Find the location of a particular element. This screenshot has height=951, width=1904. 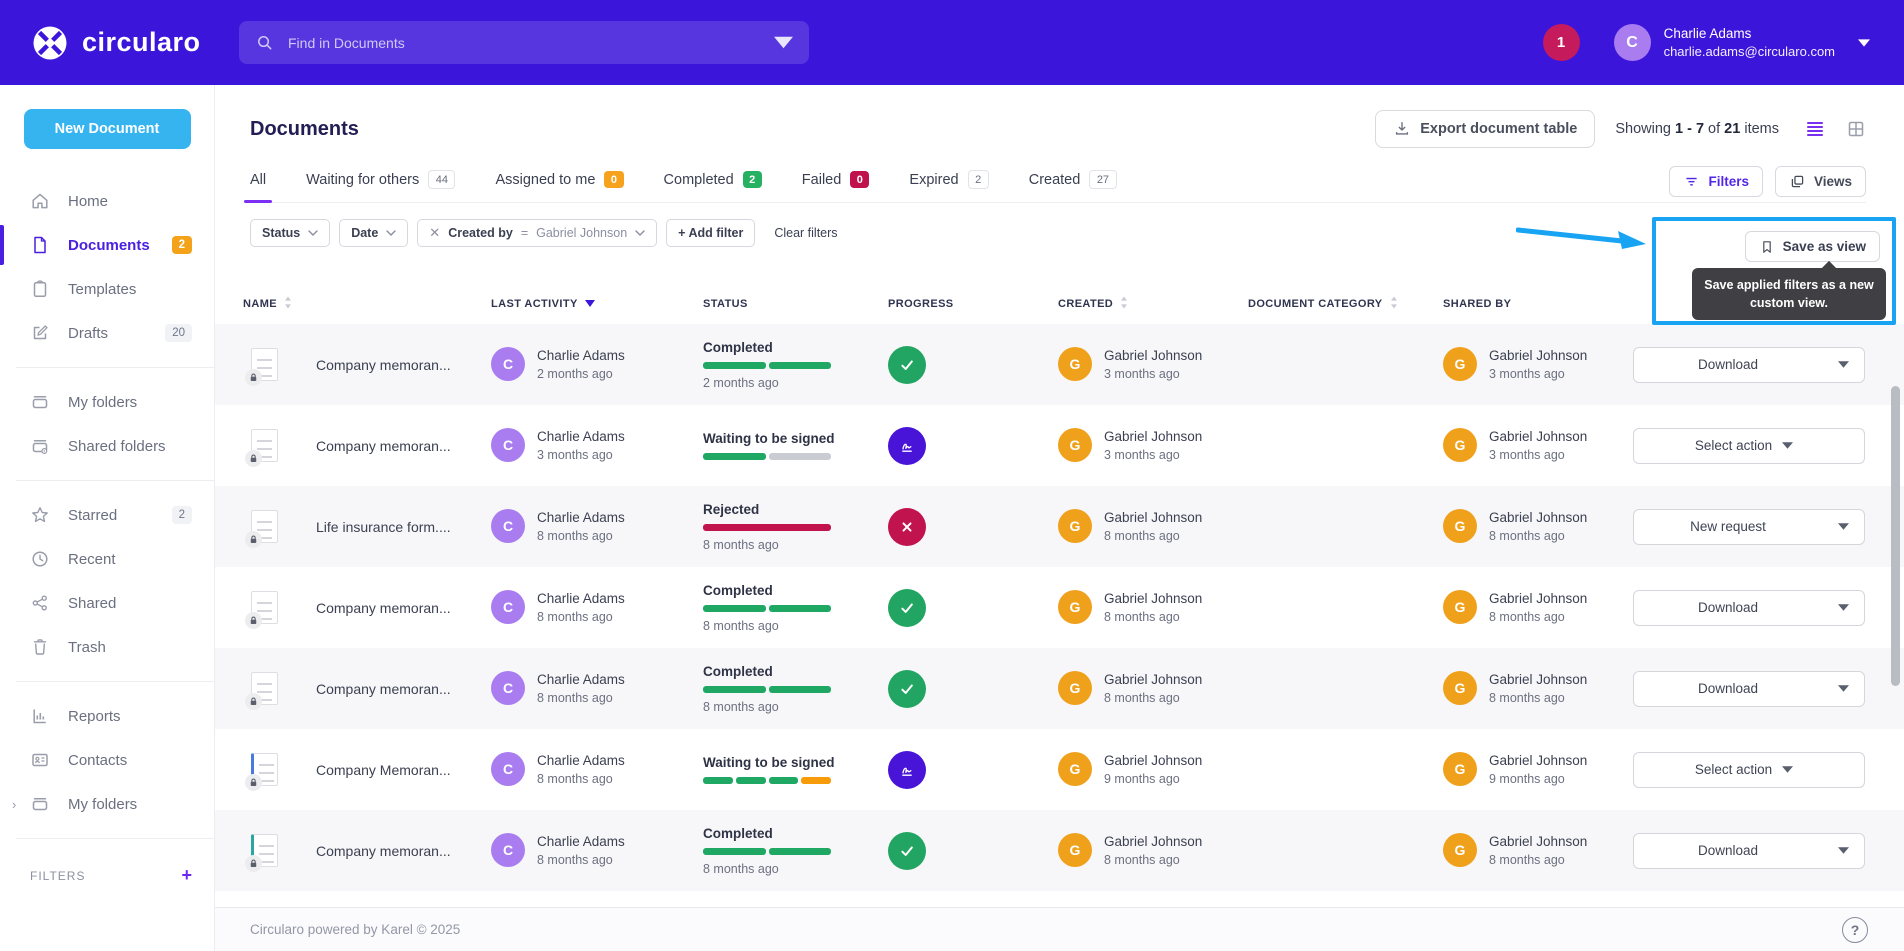

sidebar-item-starred: Starred 2 is located at coordinates (107, 515).